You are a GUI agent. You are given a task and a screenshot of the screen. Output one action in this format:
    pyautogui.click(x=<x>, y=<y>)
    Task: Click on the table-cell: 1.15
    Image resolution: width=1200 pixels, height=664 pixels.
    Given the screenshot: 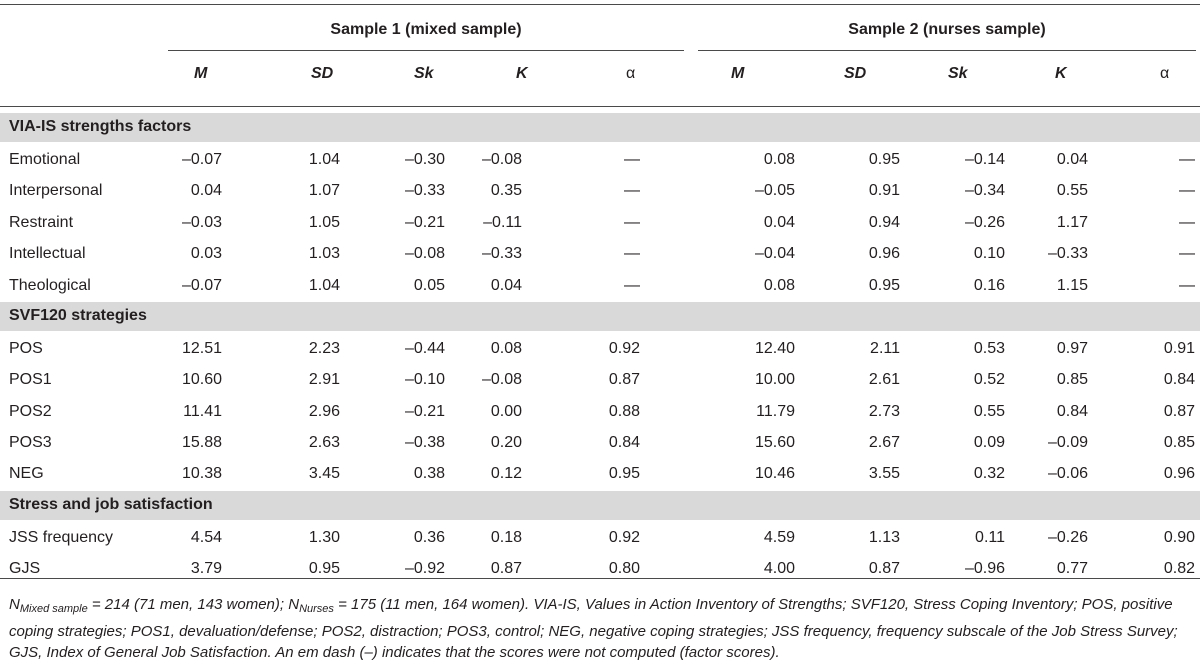 What is the action you would take?
    pyautogui.click(x=1072, y=285)
    